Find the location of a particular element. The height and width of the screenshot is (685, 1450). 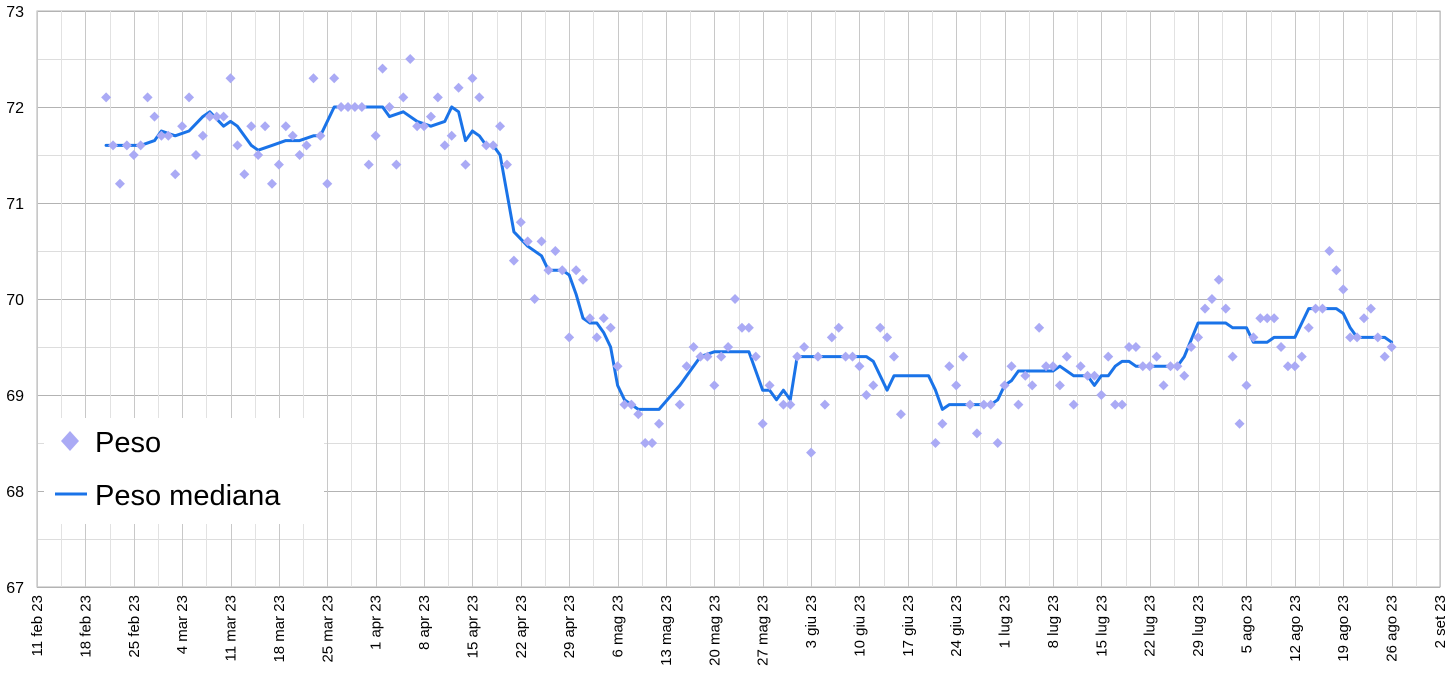

x-tick-label: 13 mag 23 is located at coordinates (666, 630).